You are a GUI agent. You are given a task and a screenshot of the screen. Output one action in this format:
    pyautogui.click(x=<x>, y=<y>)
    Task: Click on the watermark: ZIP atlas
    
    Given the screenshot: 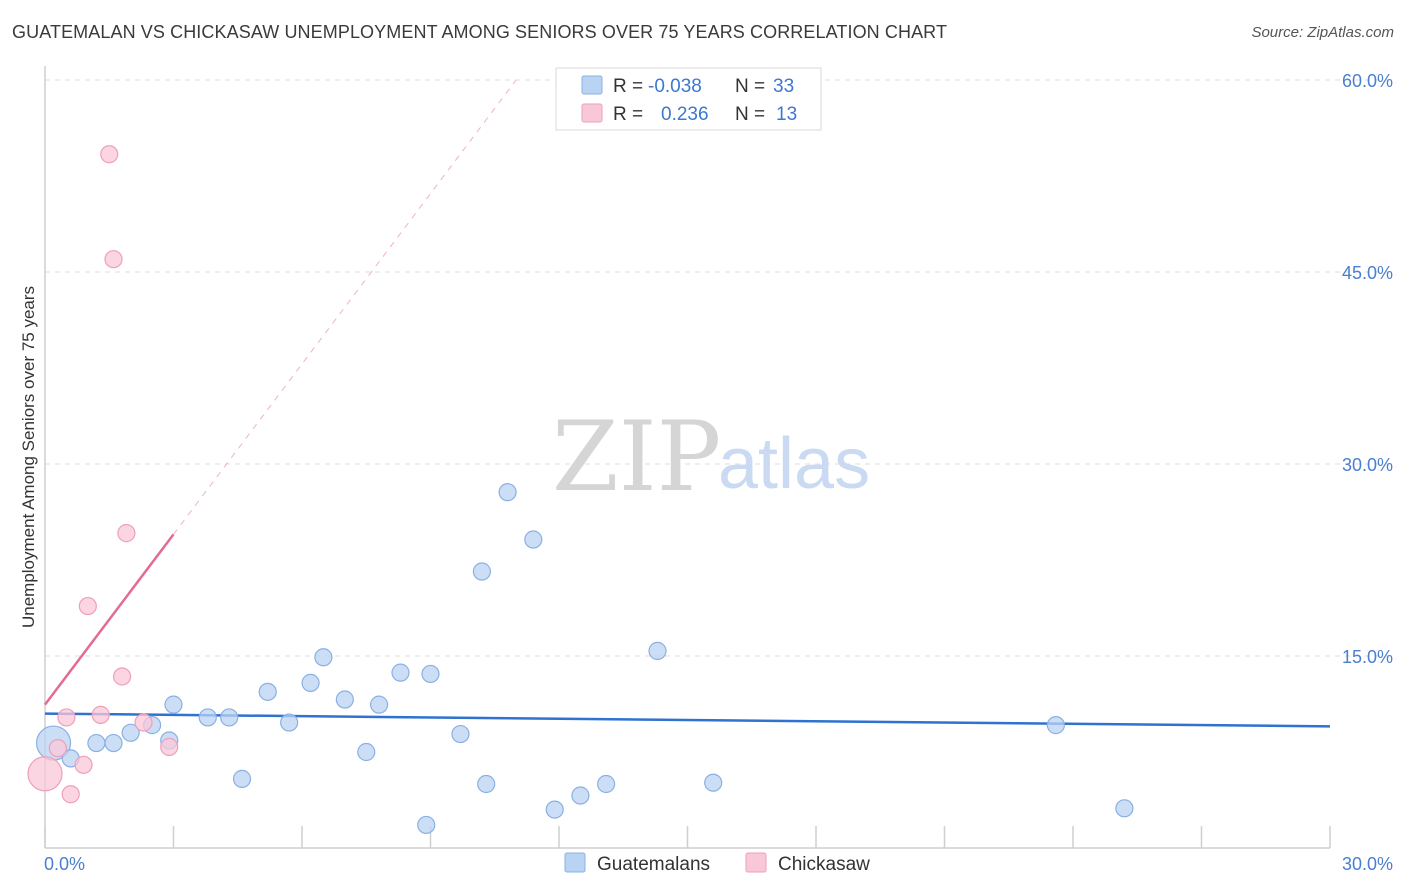 What is the action you would take?
    pyautogui.click(x=711, y=457)
    